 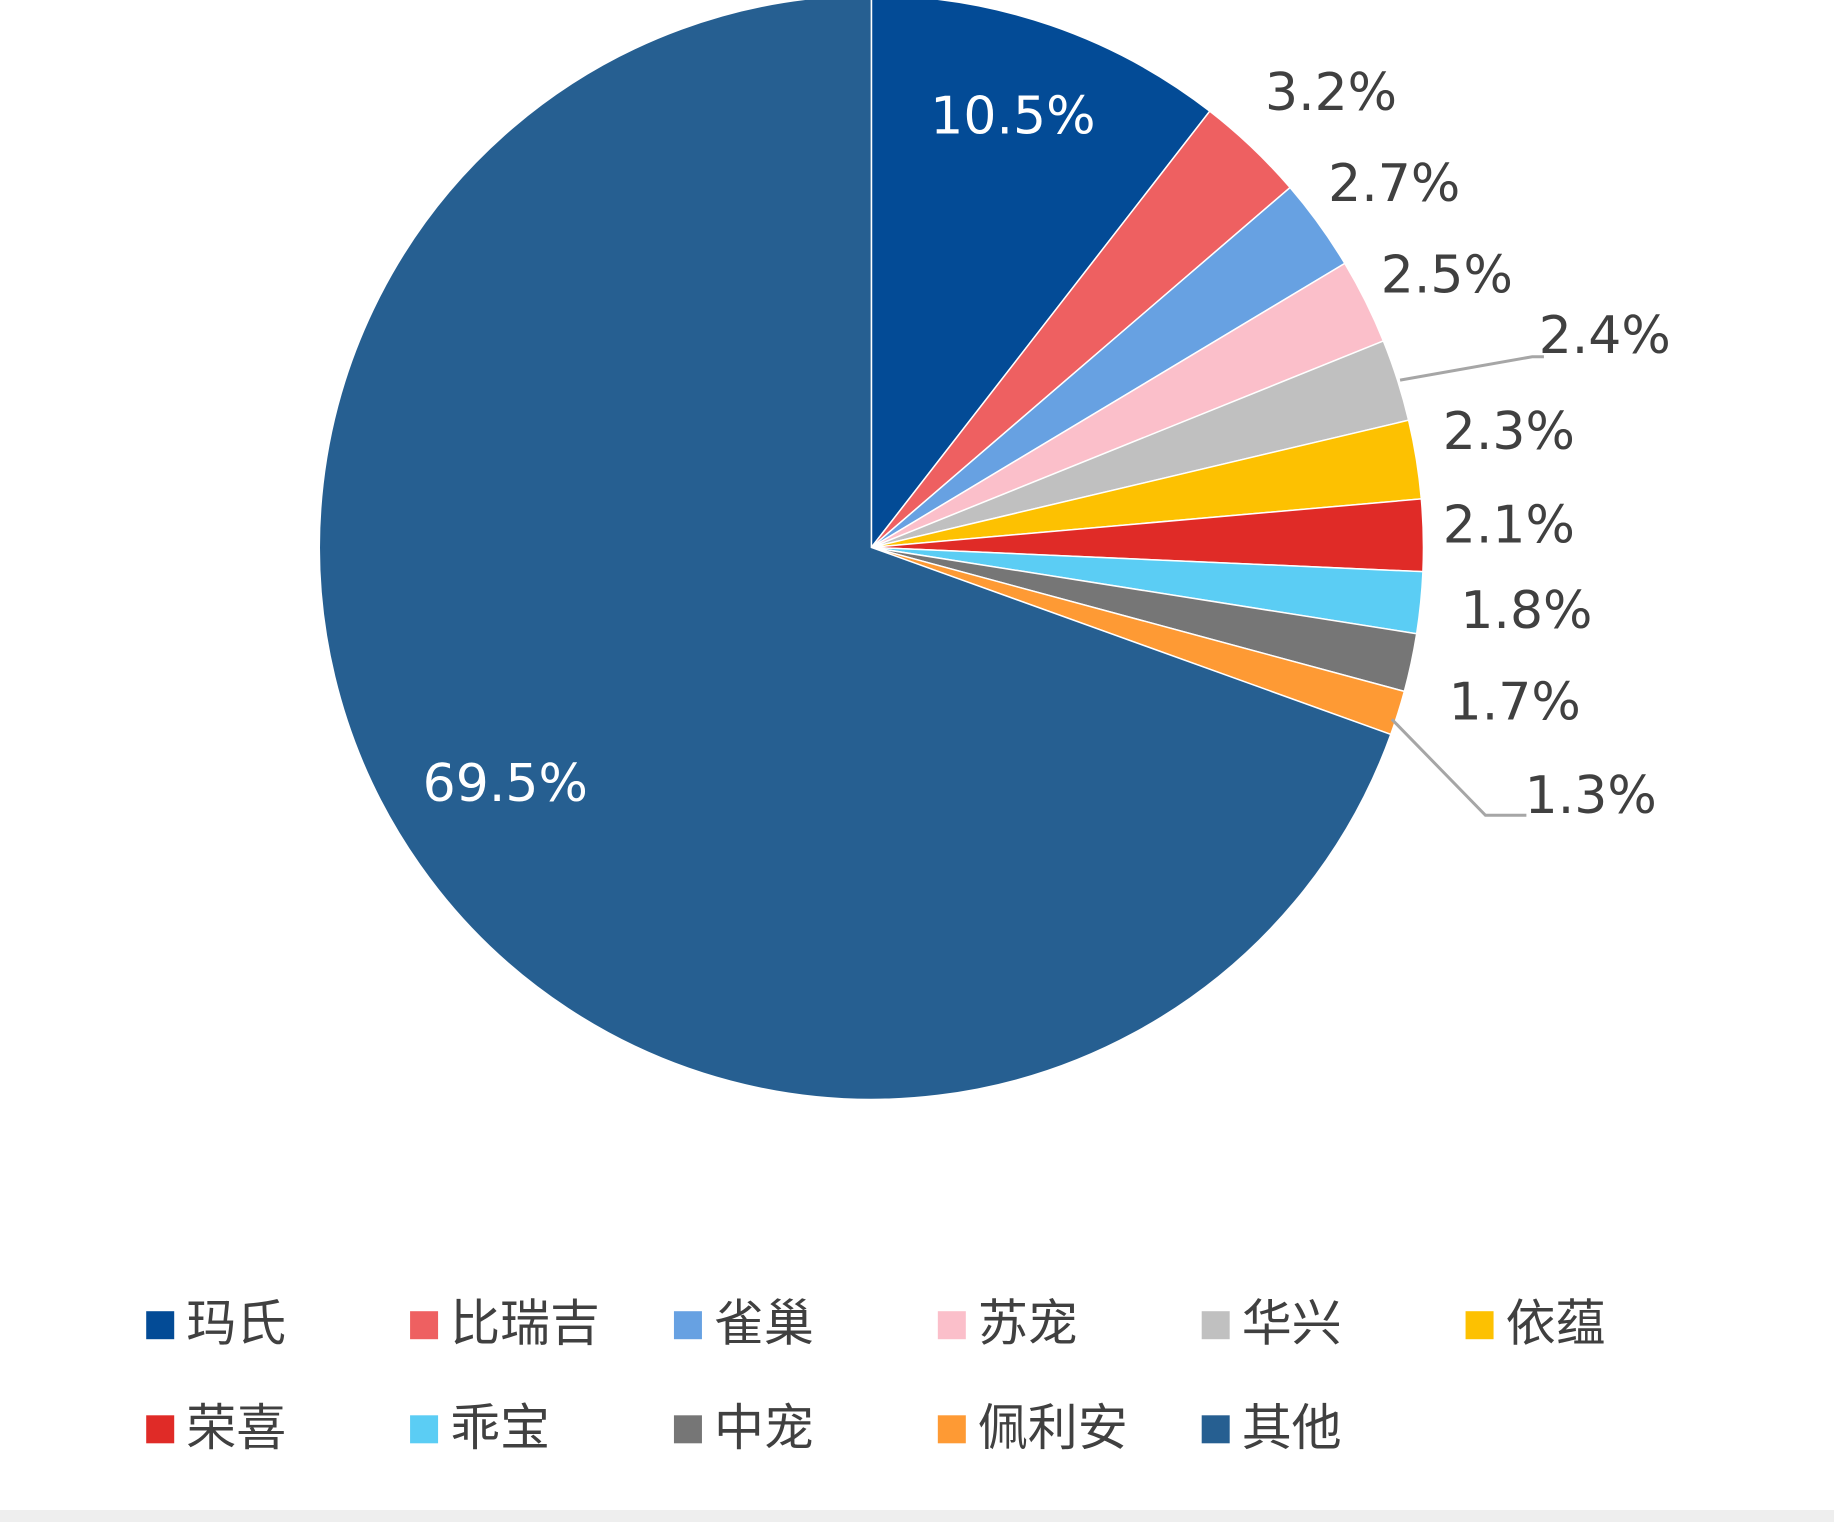 What do you see at coordinates (1447, 275) in the screenshot?
I see `data-label: 2.5%` at bounding box center [1447, 275].